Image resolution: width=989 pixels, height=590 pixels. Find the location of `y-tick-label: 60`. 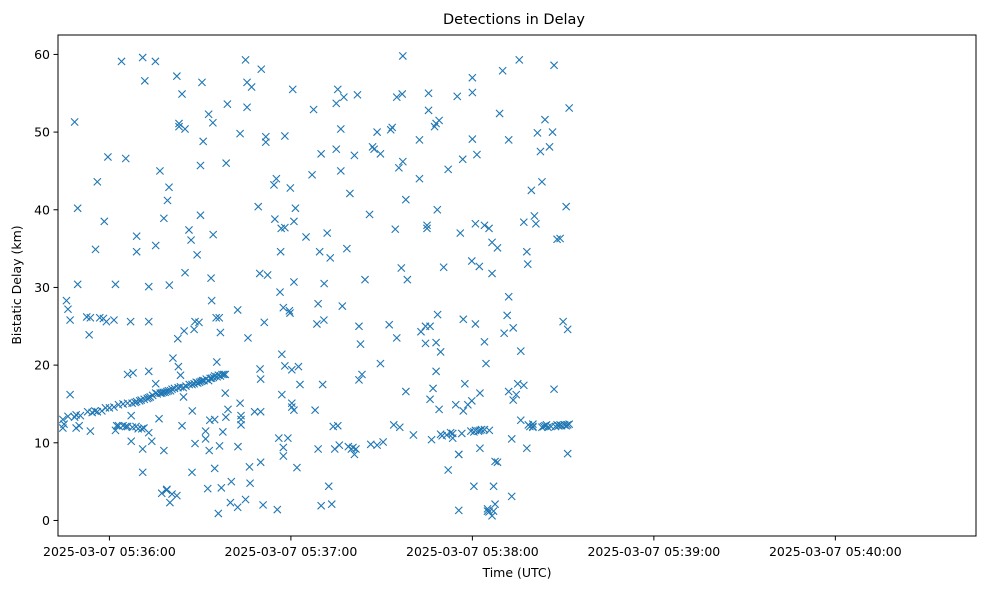

y-tick-label: 60 is located at coordinates (42, 54).